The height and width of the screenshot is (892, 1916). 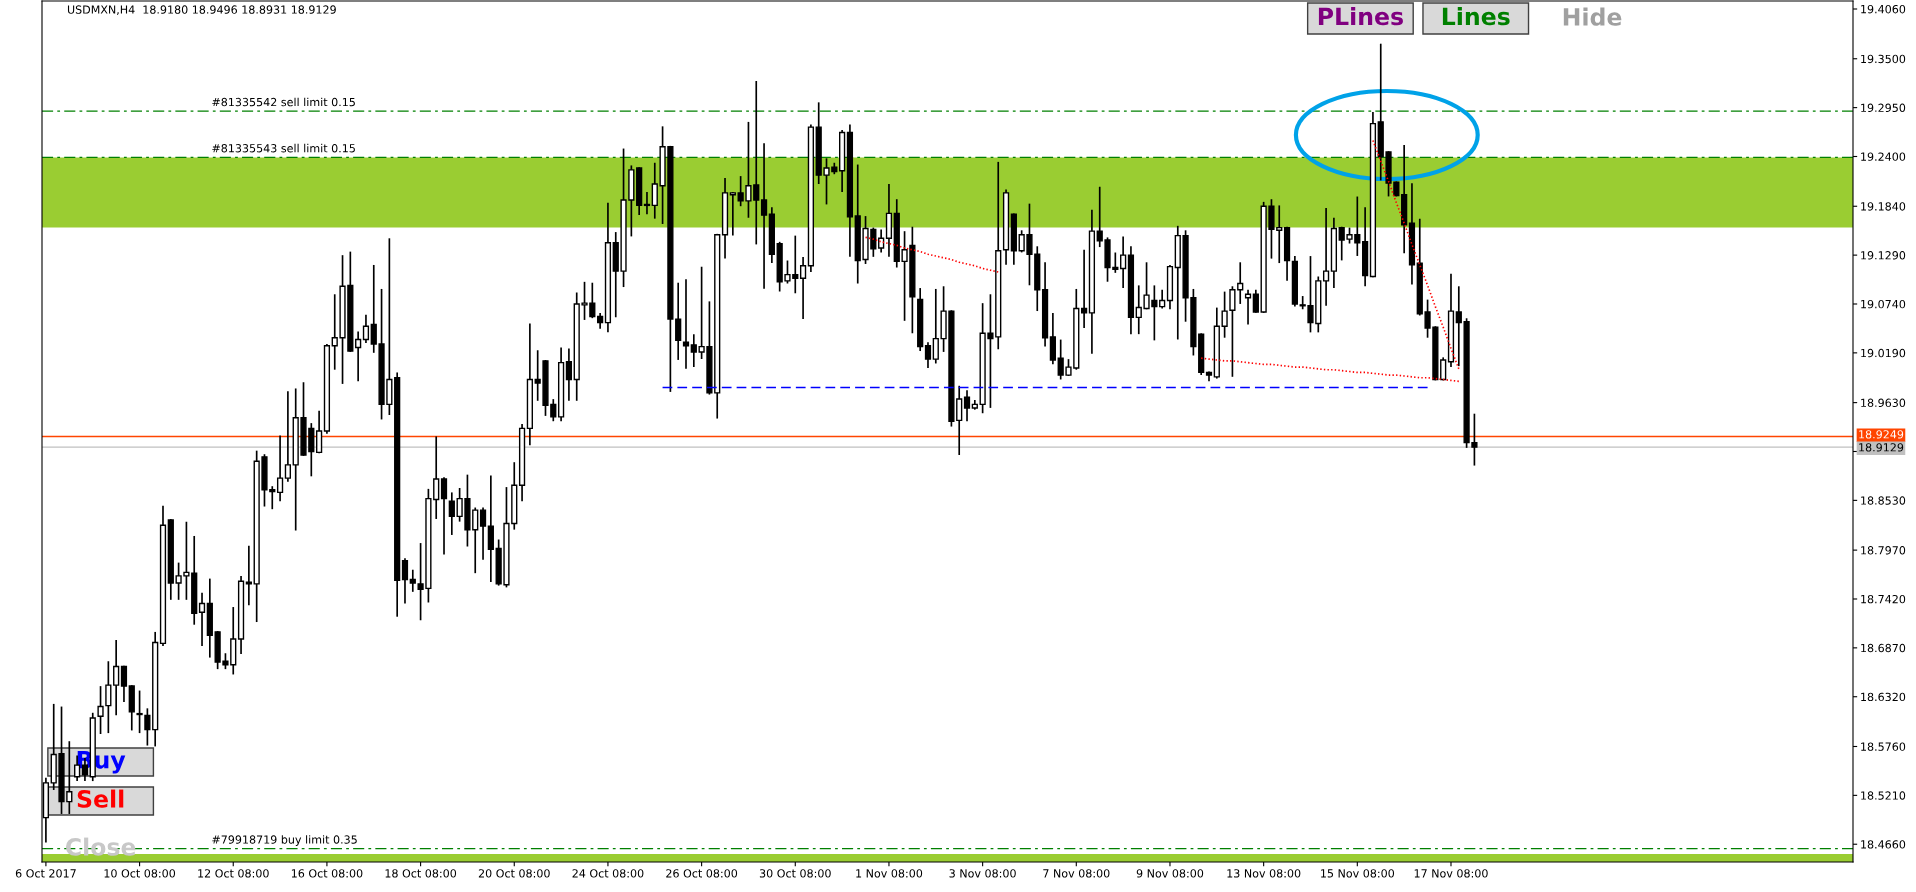 I want to click on annotation: Lines, so click(x=1476, y=16).